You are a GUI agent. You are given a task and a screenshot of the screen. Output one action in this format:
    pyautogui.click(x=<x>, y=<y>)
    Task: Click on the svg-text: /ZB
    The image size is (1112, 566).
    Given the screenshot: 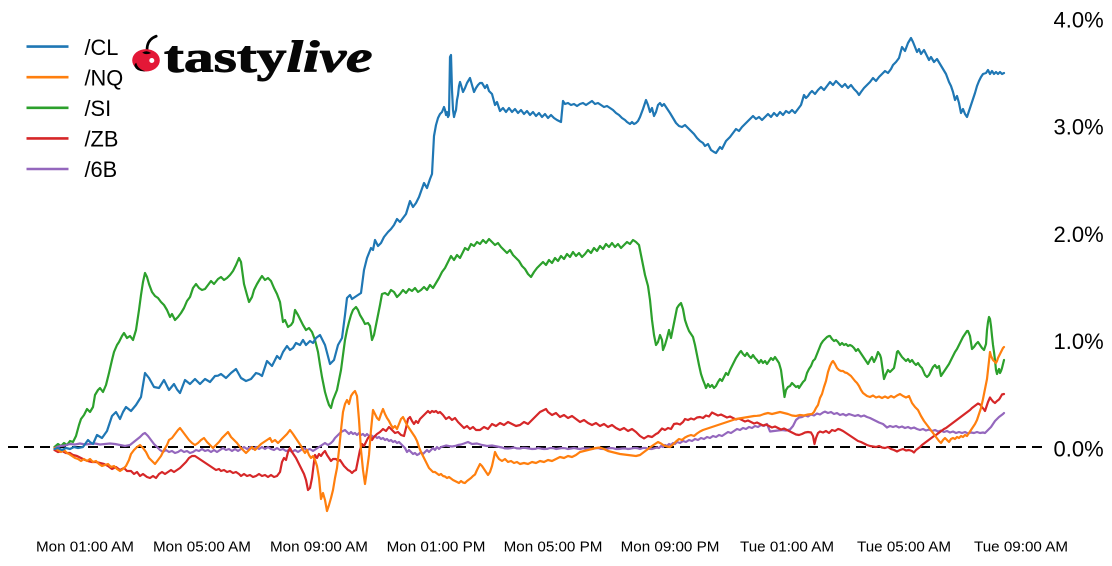 What is the action you would take?
    pyautogui.click(x=102, y=139)
    